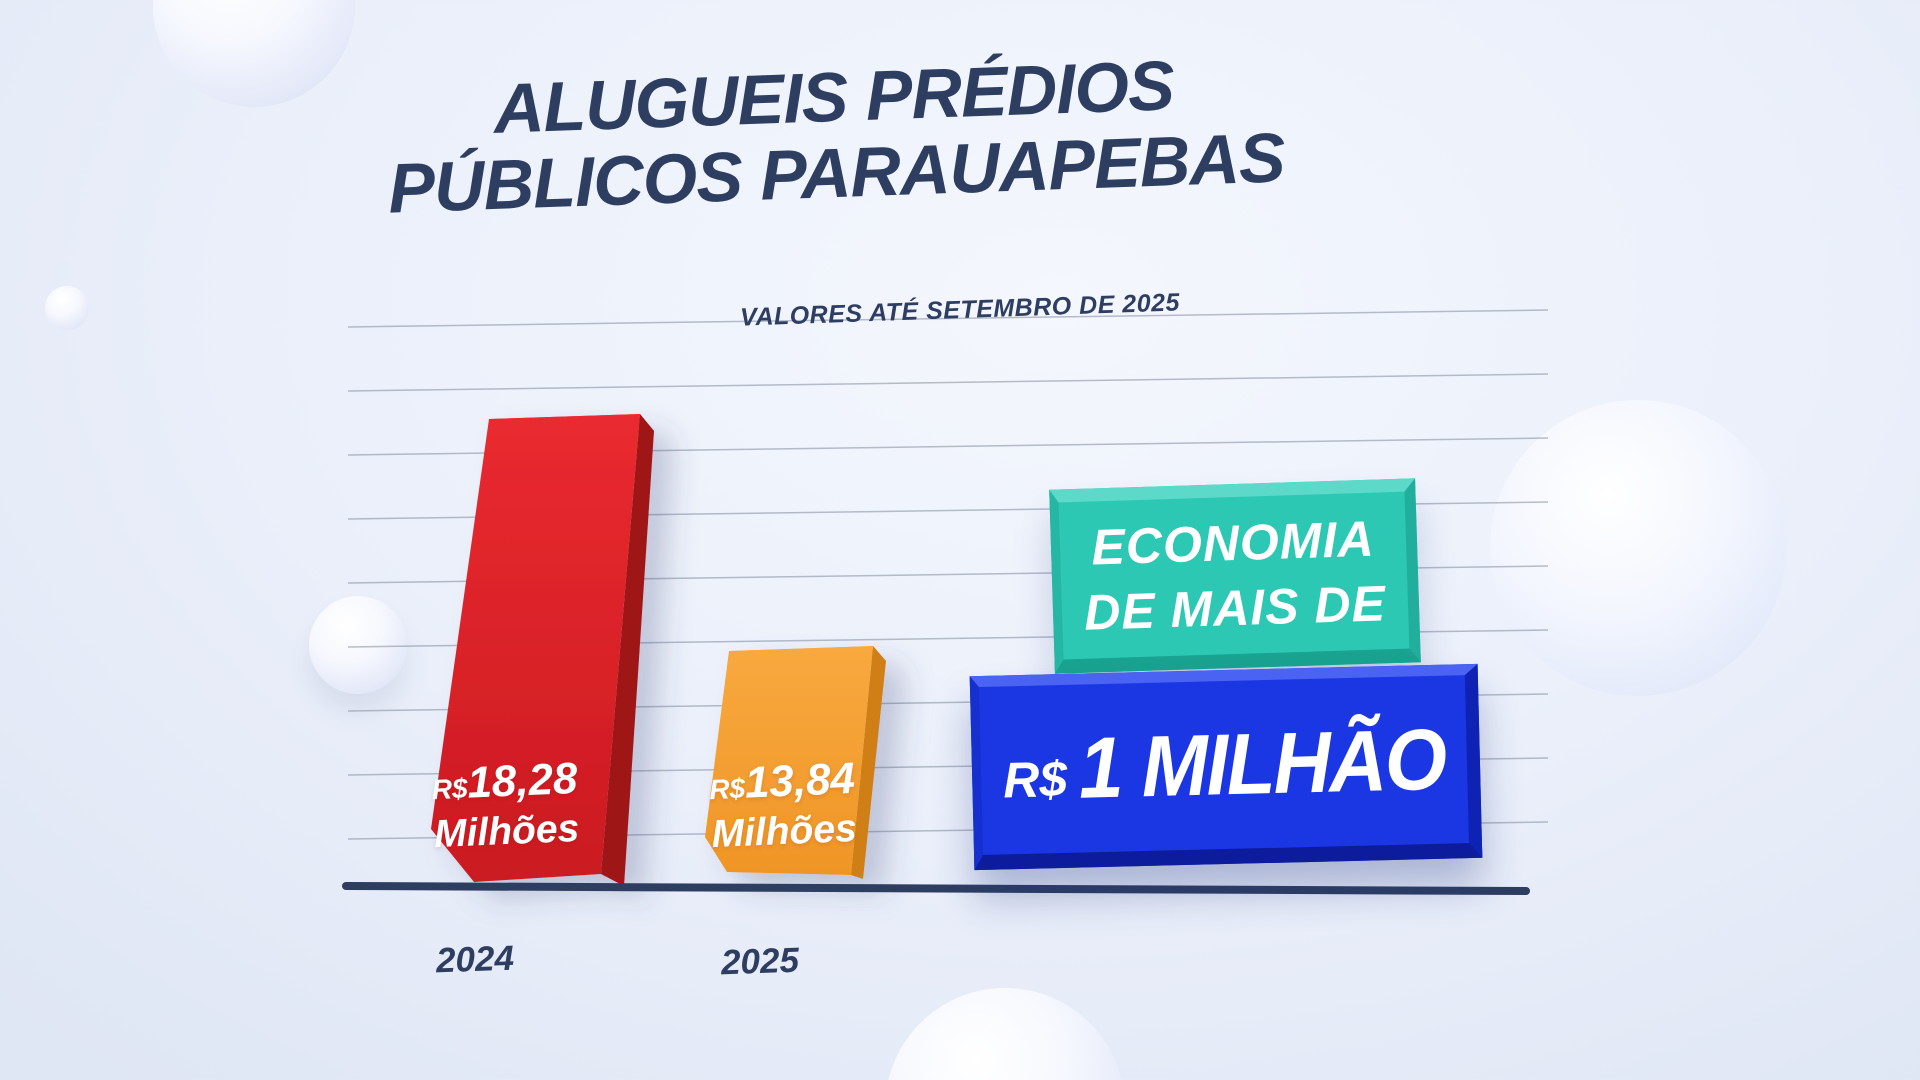 The width and height of the screenshot is (1920, 1080). I want to click on decor-sphere-big-right, so click(1638, 548).